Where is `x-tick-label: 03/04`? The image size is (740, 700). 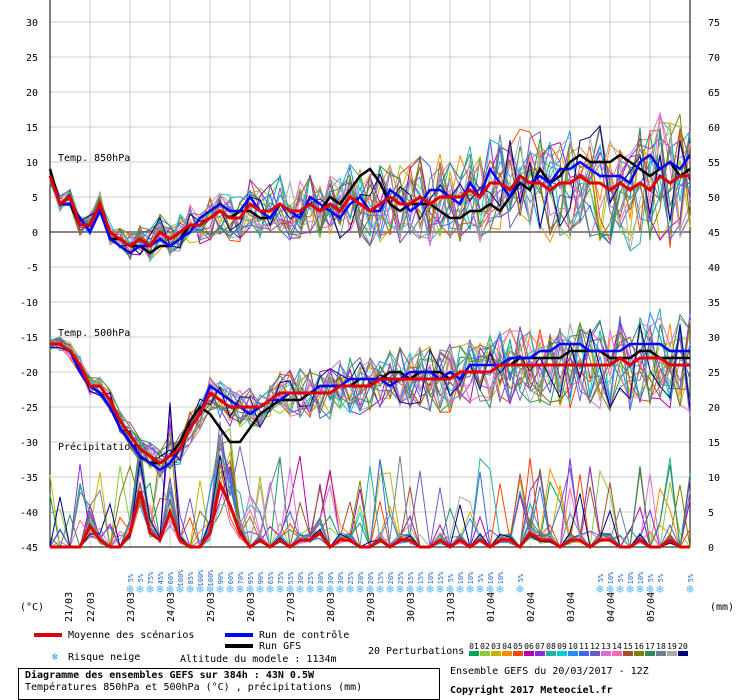 x-tick-label: 03/04 is located at coordinates (571, 607).